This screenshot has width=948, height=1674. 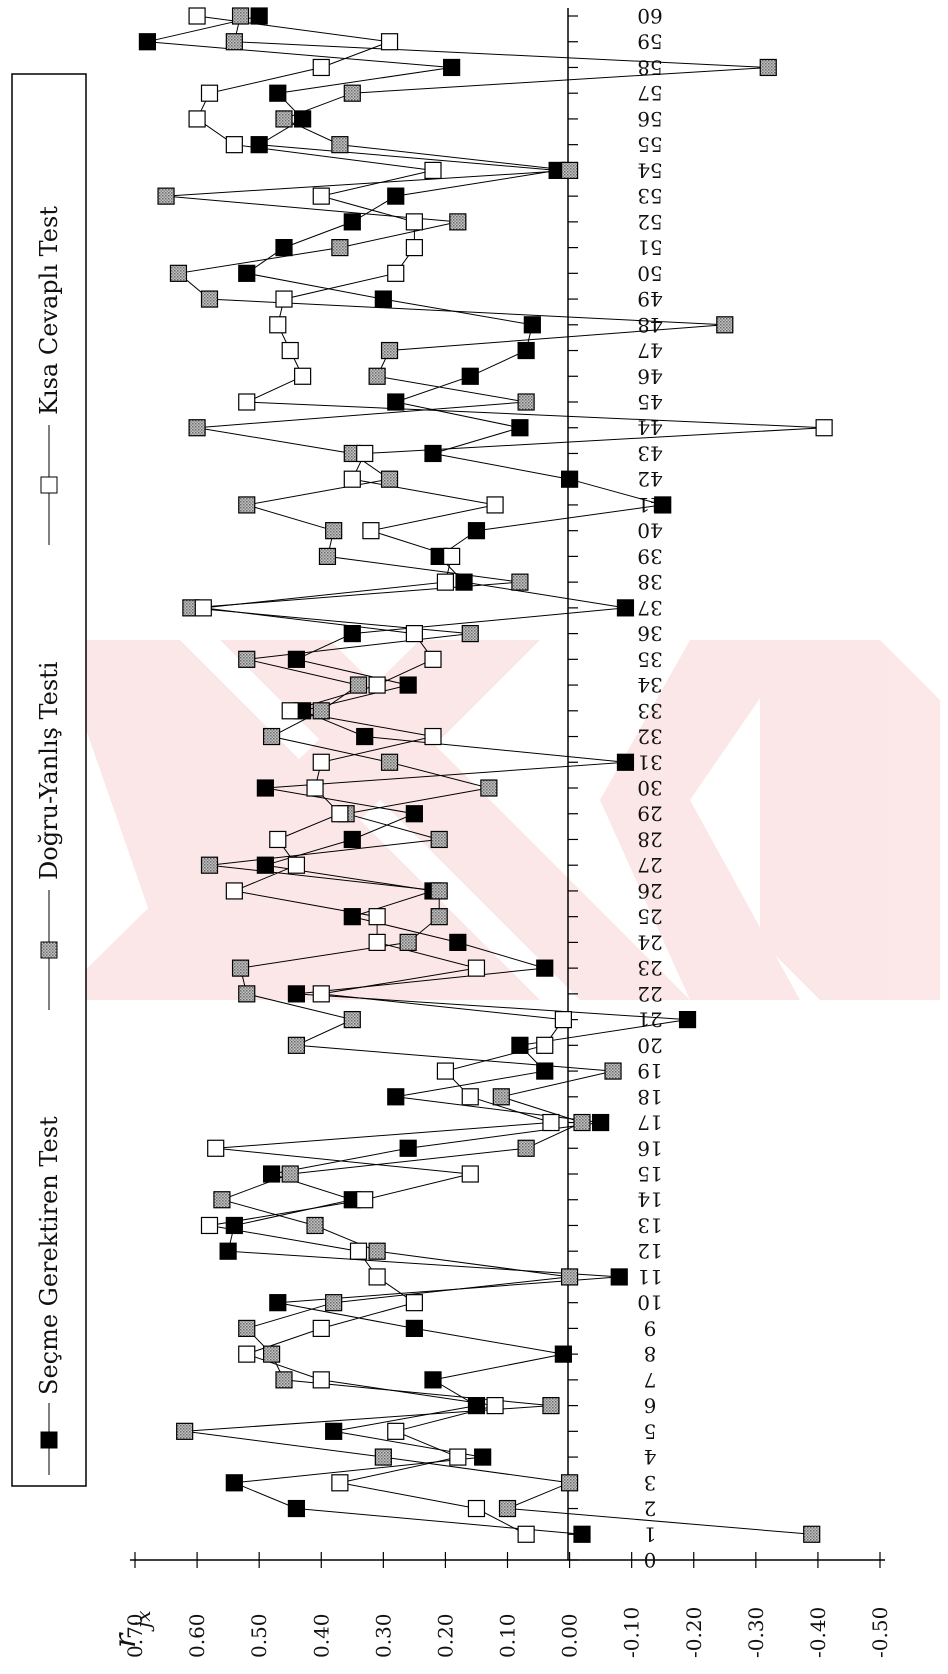 I want to click on item-tick-label: 35, so click(x=649, y=659).